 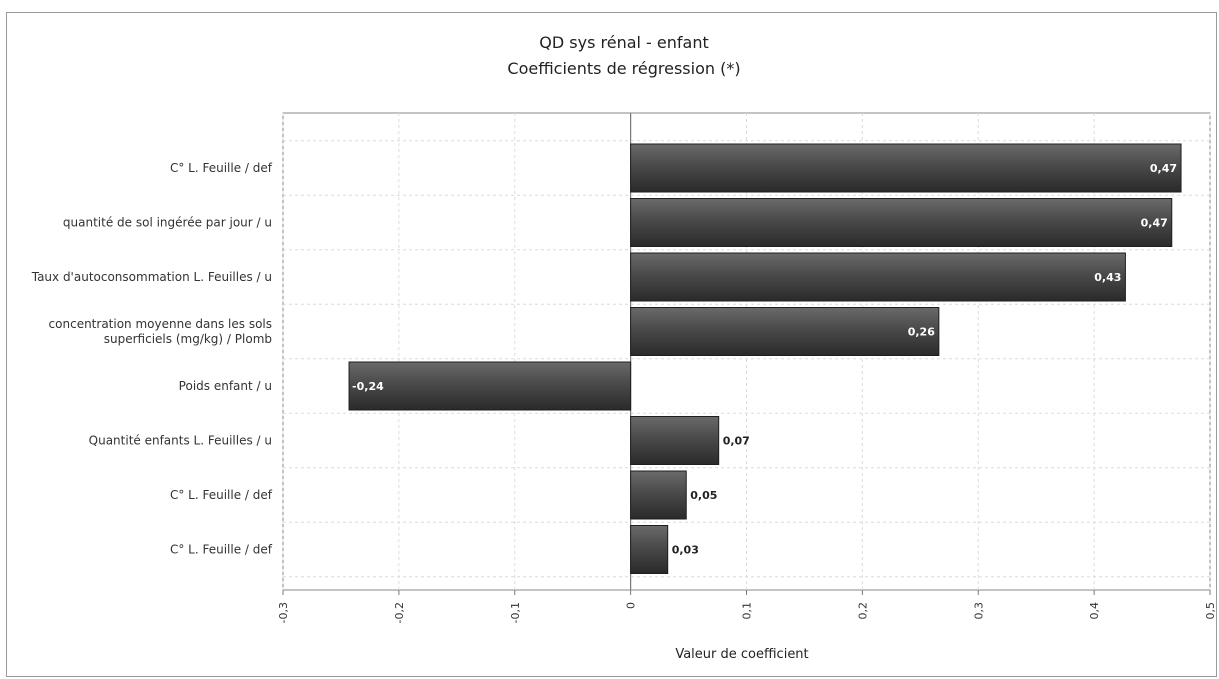 I want to click on category-label: Taux d'autoconsommation L. Feuilles / u, so click(x=151, y=277).